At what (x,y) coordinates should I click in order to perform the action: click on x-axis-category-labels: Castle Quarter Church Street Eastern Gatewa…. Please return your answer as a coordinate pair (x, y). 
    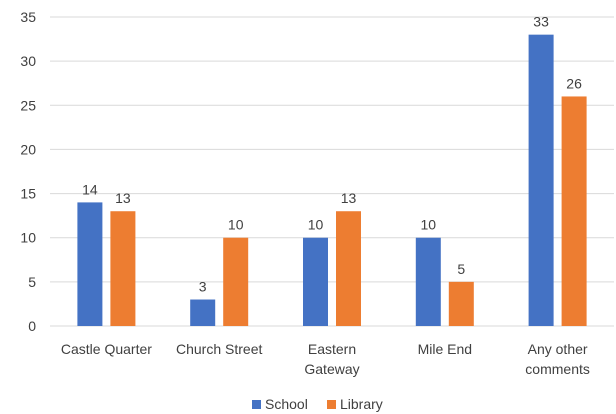
    Looking at the image, I should click on (325, 359).